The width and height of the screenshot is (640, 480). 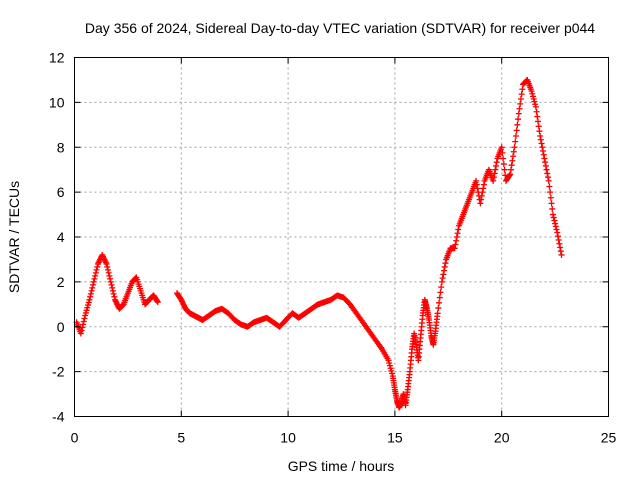 I want to click on x-axis-label: GPS time / hours, so click(x=341, y=466).